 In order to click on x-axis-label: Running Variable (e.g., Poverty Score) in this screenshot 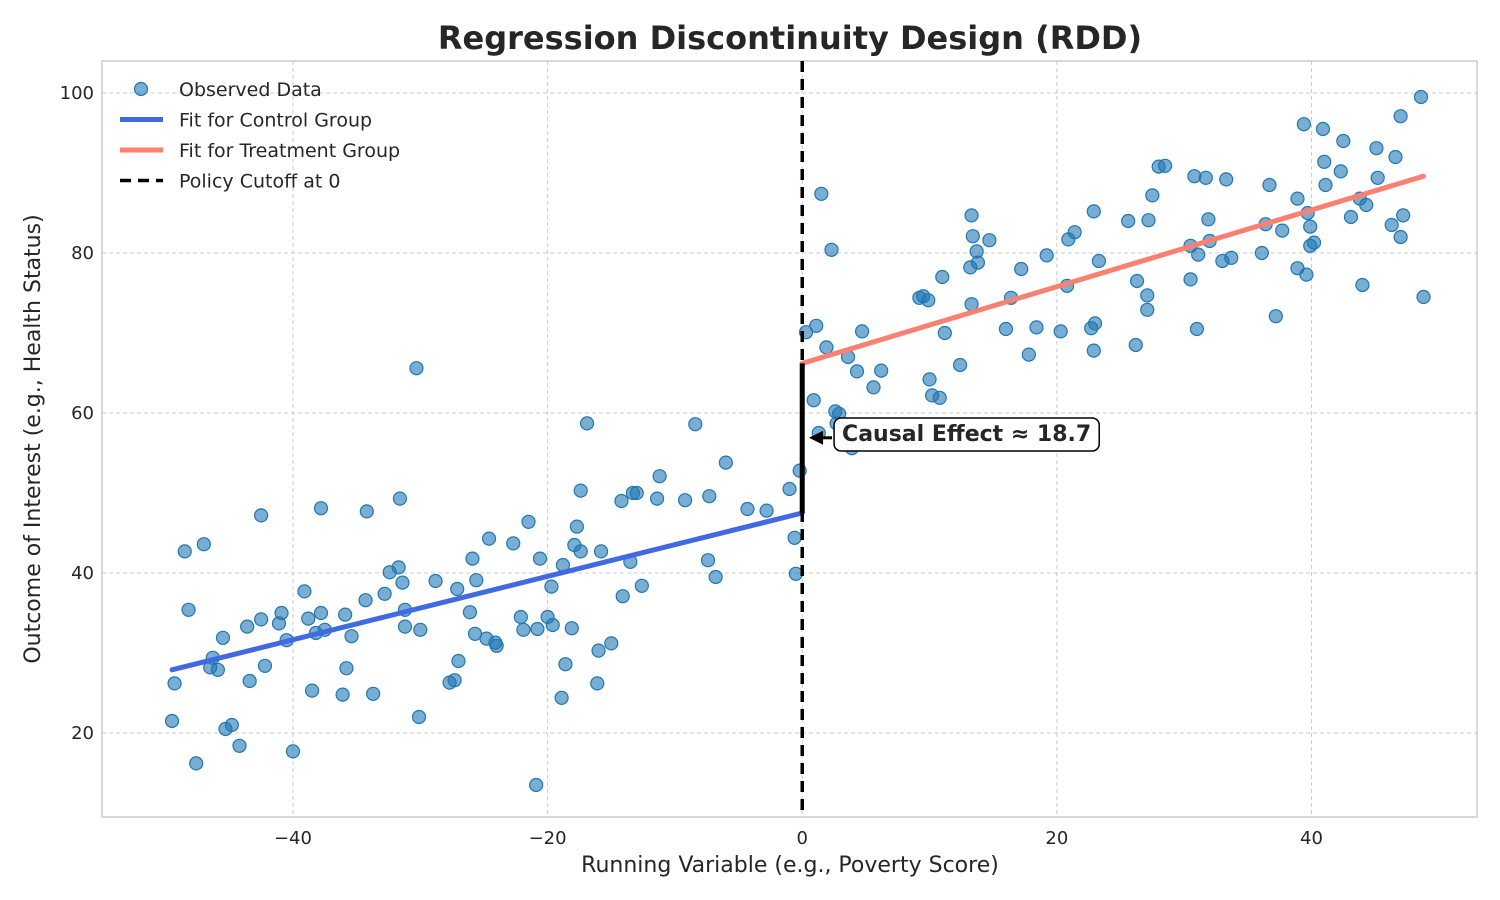, I will do `click(790, 865)`.